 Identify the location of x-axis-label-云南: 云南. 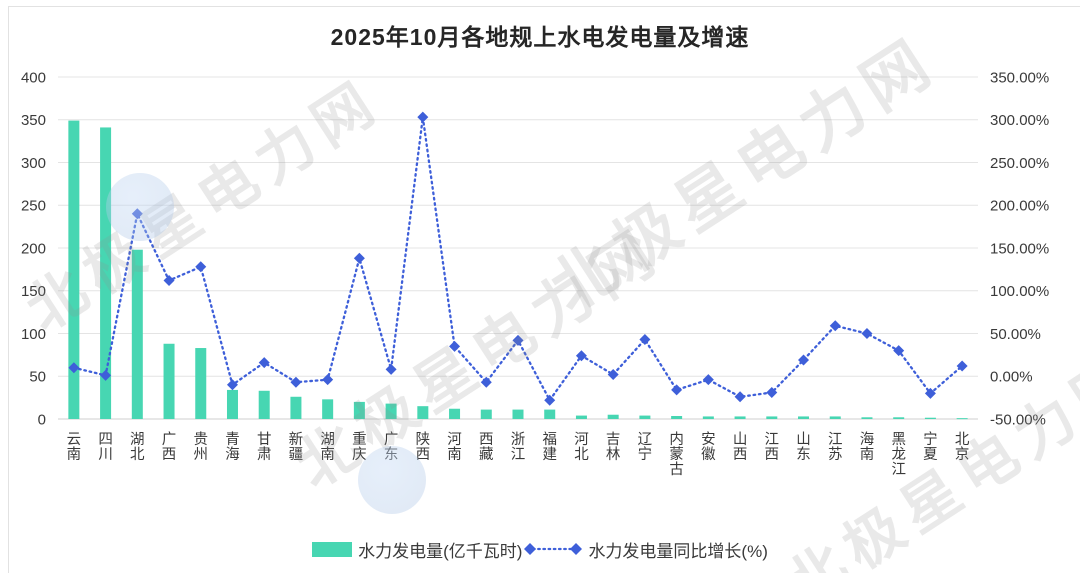
(74, 447).